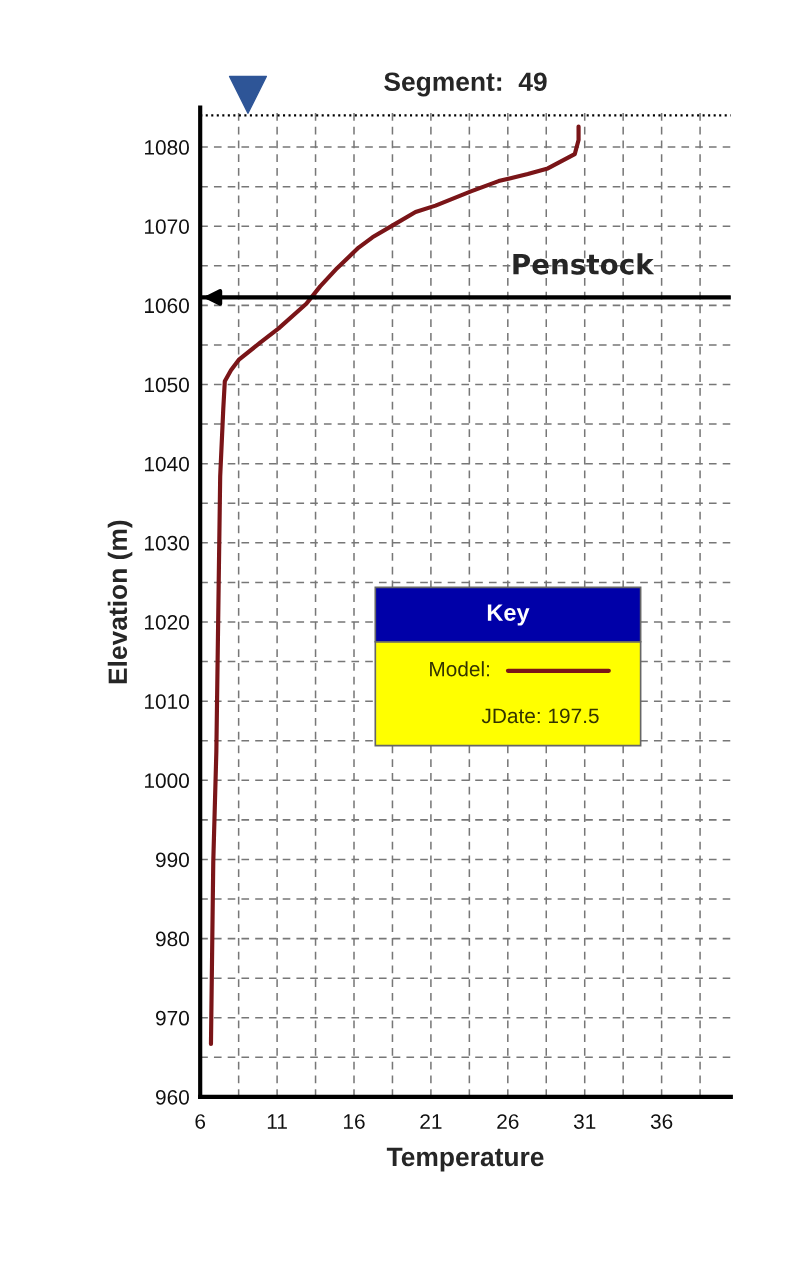 The width and height of the screenshot is (804, 1269). I want to click on y-tick-label: 1010, so click(167, 701).